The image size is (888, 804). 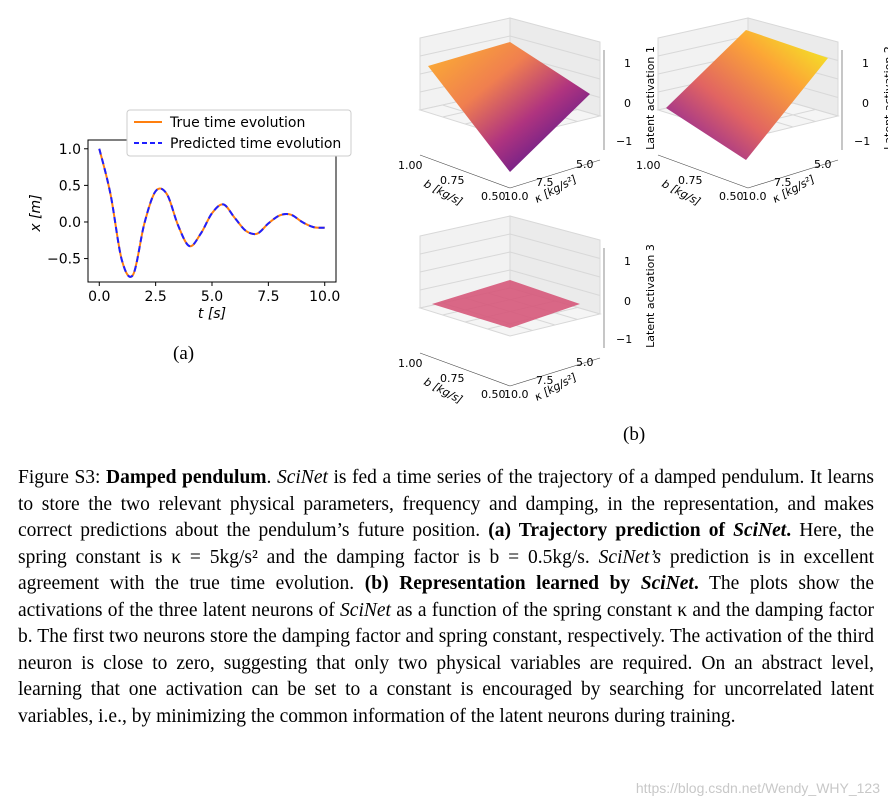 What do you see at coordinates (650, 98) in the screenshot?
I see `z-axis-label: Latent activation 1` at bounding box center [650, 98].